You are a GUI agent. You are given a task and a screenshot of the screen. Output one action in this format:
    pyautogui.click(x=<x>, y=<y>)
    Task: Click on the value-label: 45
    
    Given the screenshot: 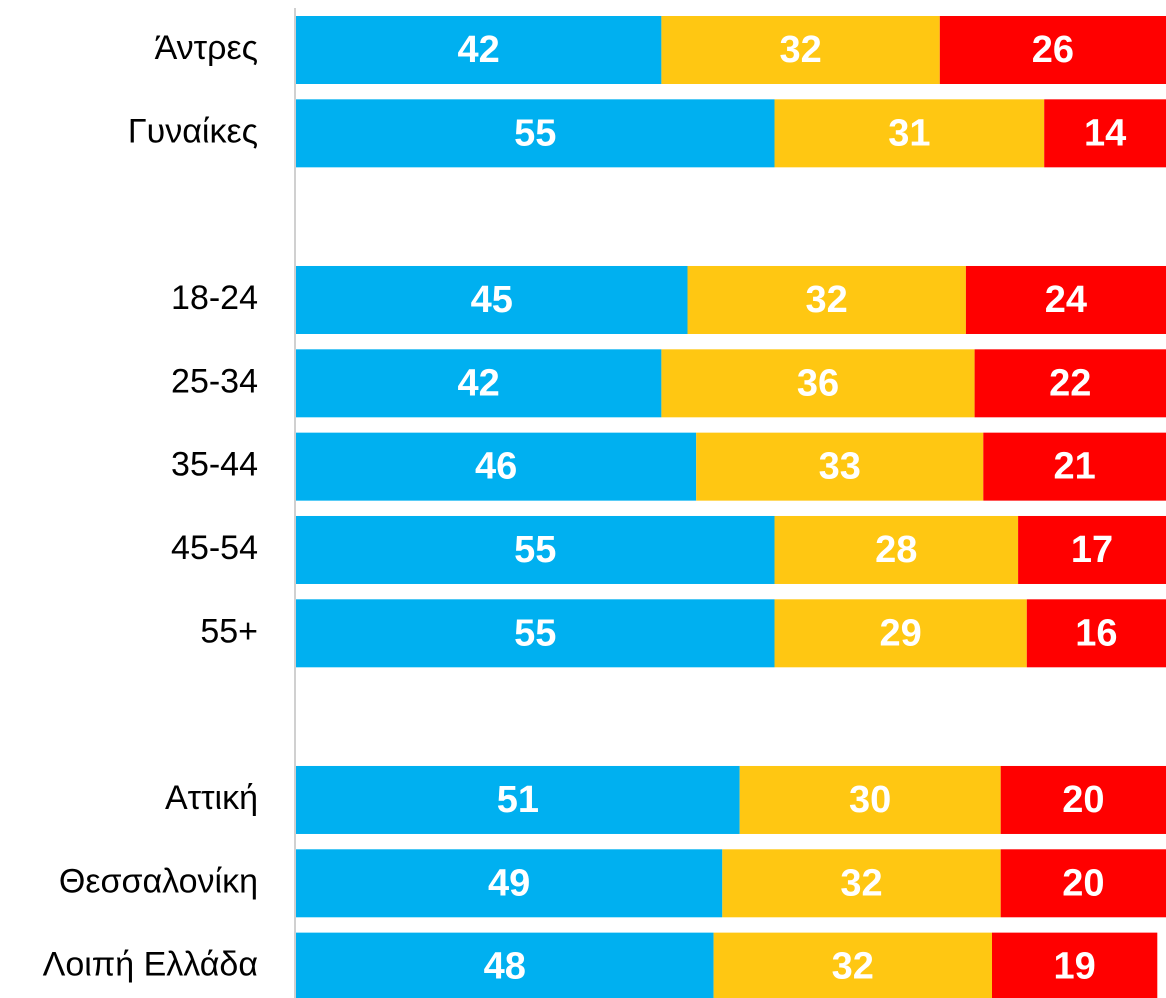 What is the action you would take?
    pyautogui.click(x=492, y=300)
    